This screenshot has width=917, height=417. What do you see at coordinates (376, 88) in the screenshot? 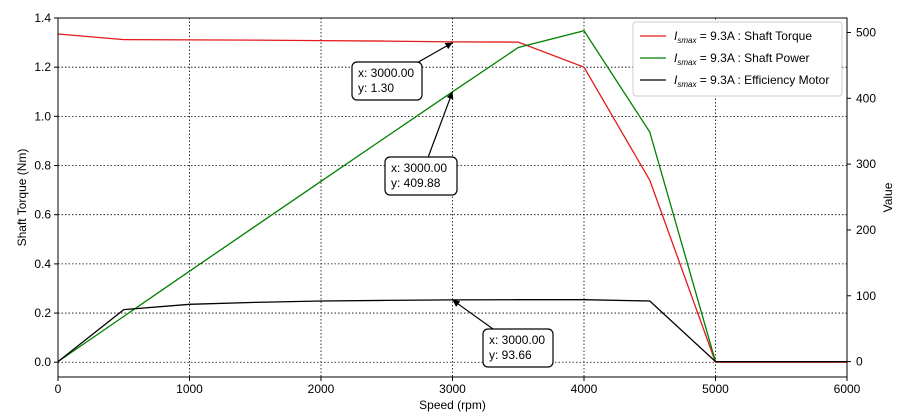
I see `datatip-y-text: y: 1.30` at bounding box center [376, 88].